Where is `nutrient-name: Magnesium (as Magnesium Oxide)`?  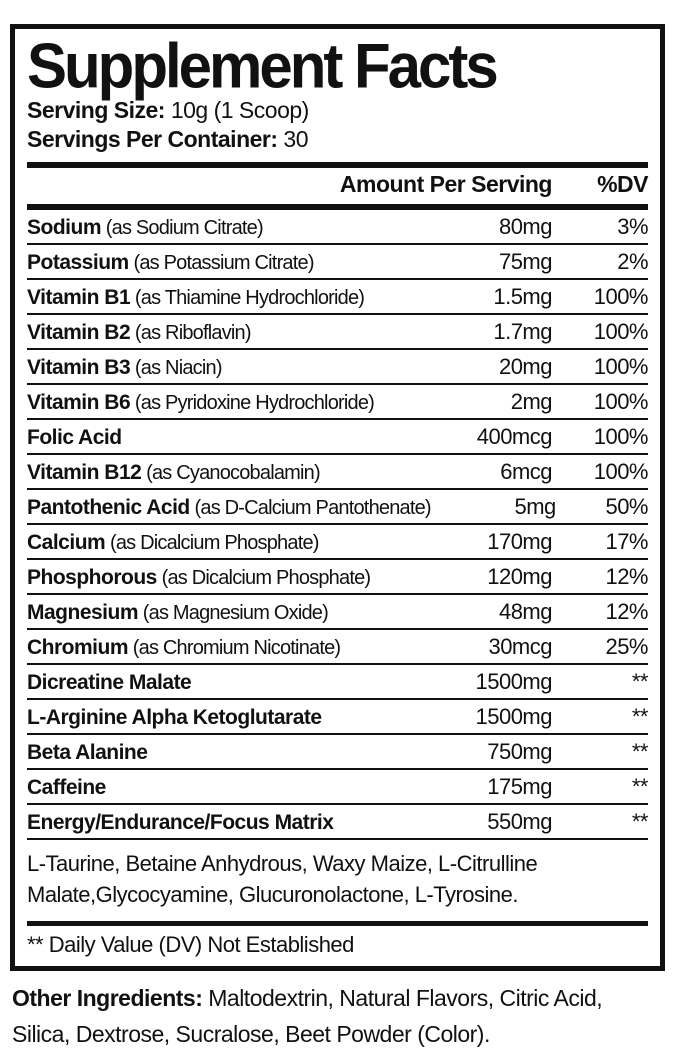 nutrient-name: Magnesium (as Magnesium Oxide) is located at coordinates (178, 612).